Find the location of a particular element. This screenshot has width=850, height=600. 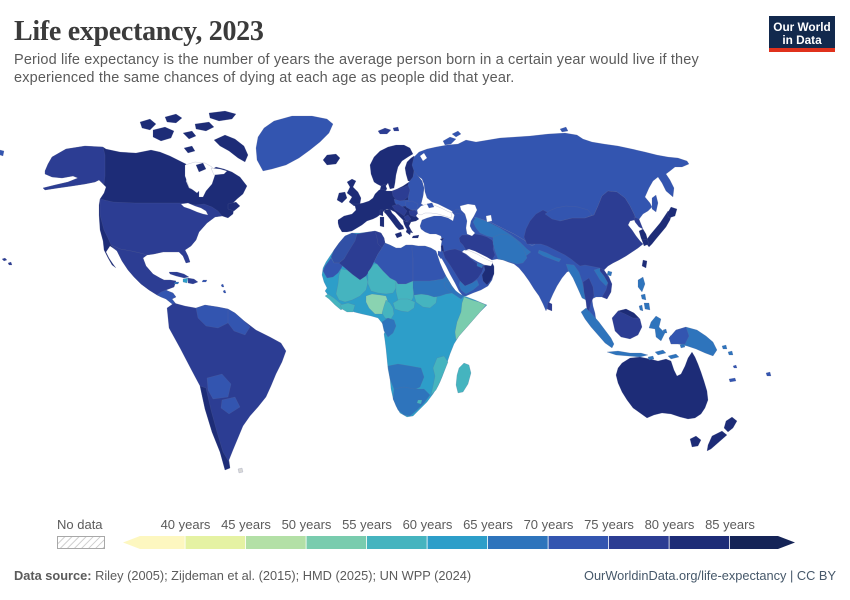

svg-text: 40 years is located at coordinates (186, 524).